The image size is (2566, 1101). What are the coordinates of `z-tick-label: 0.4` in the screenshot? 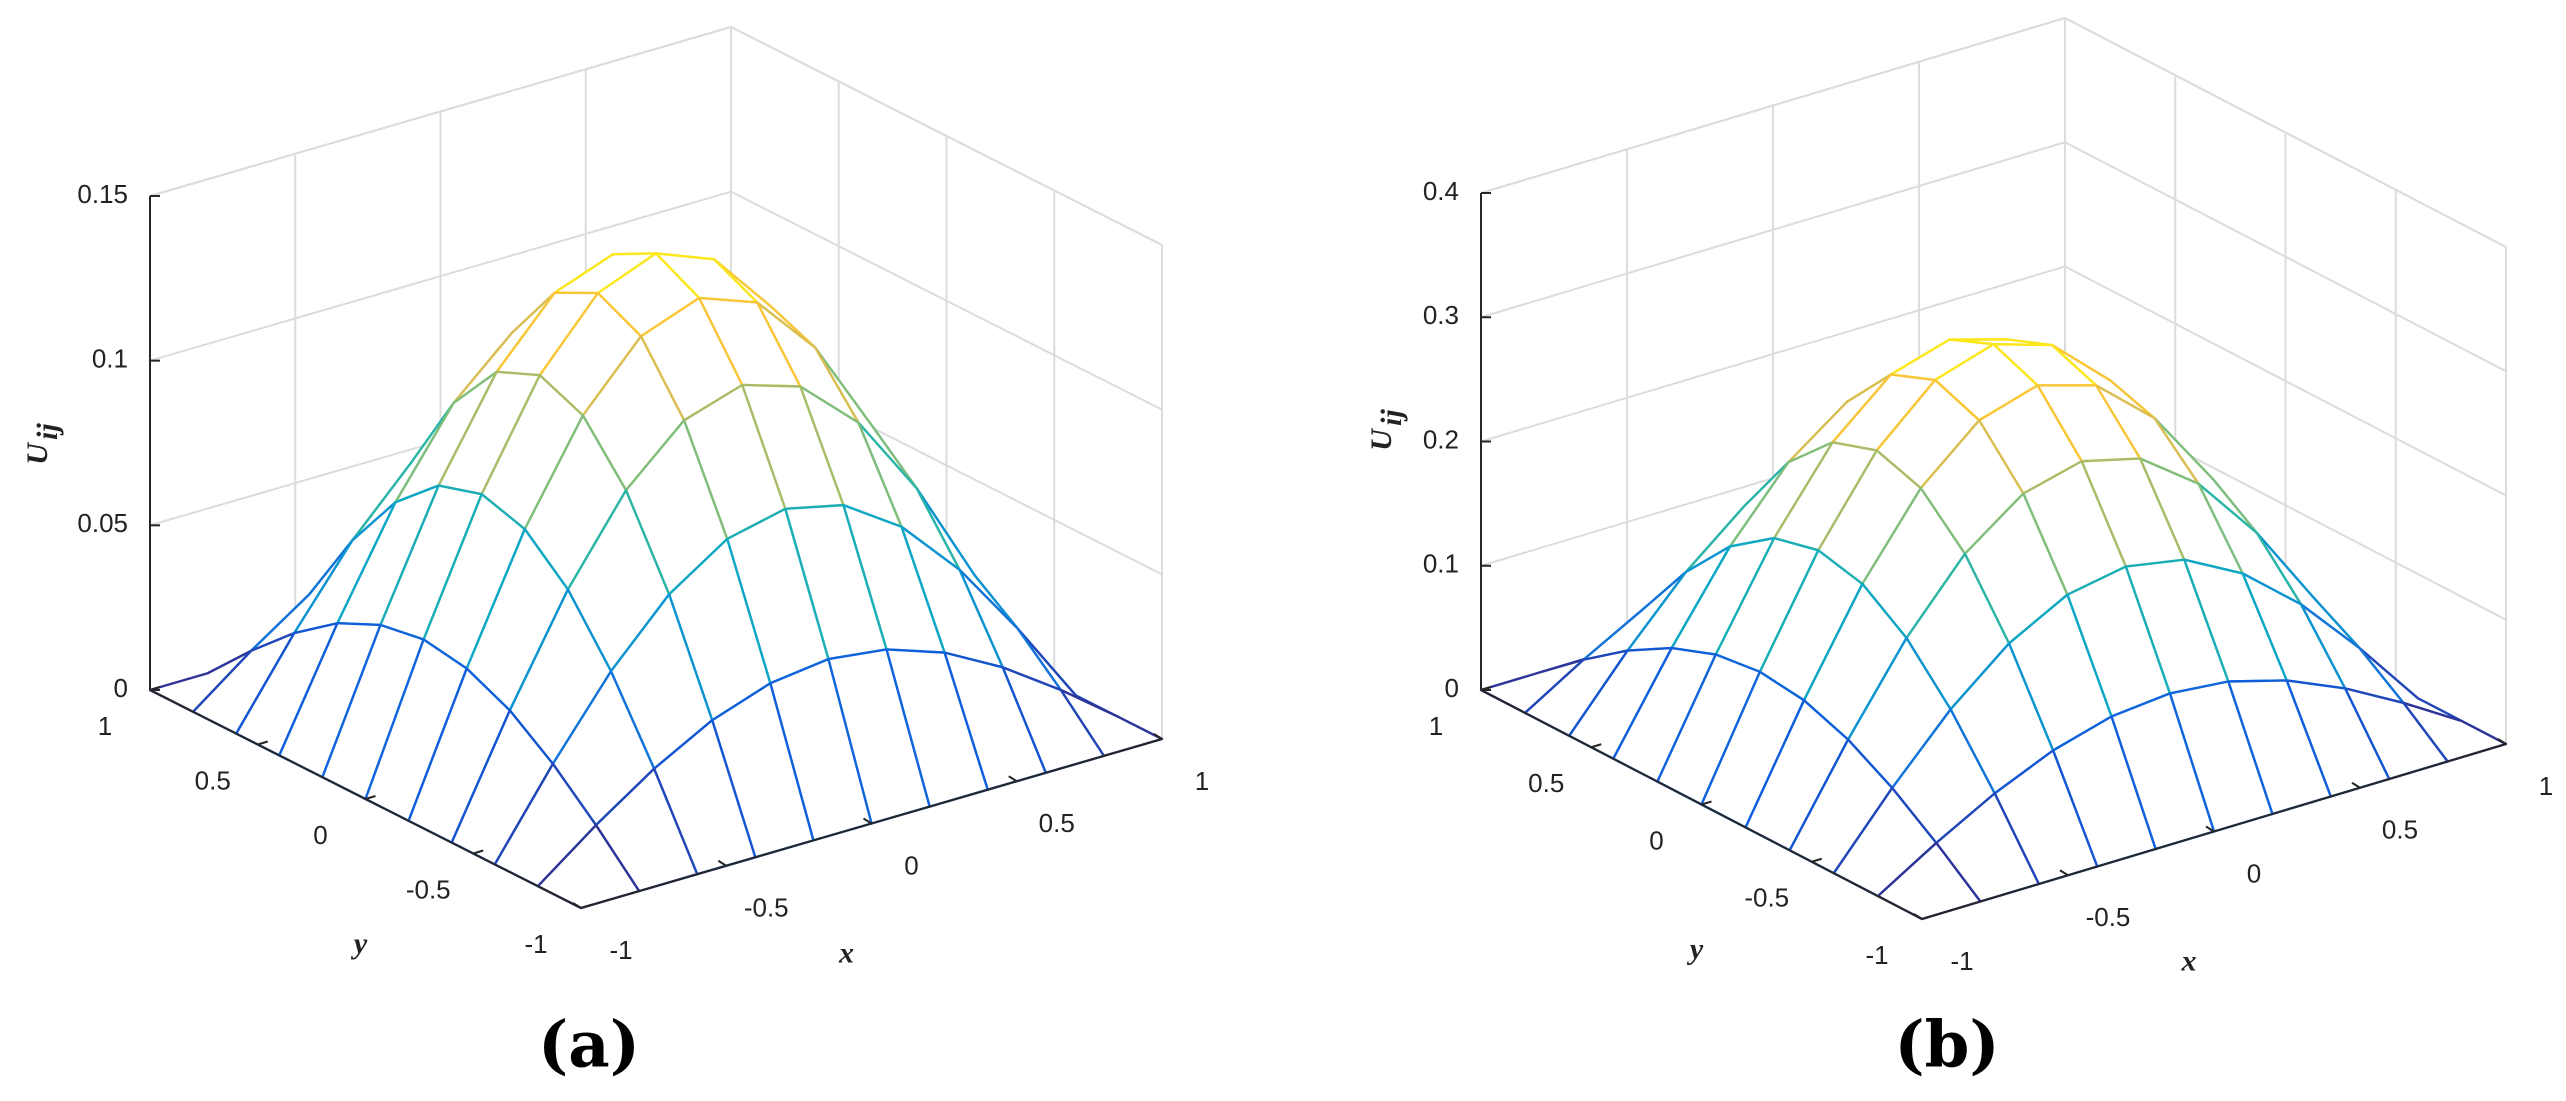 It's located at (1441, 191).